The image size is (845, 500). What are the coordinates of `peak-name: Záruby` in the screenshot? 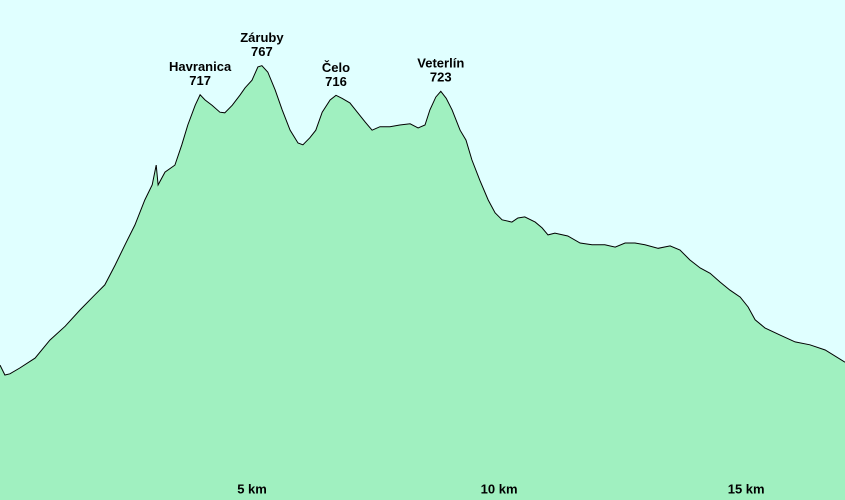 It's located at (262, 37).